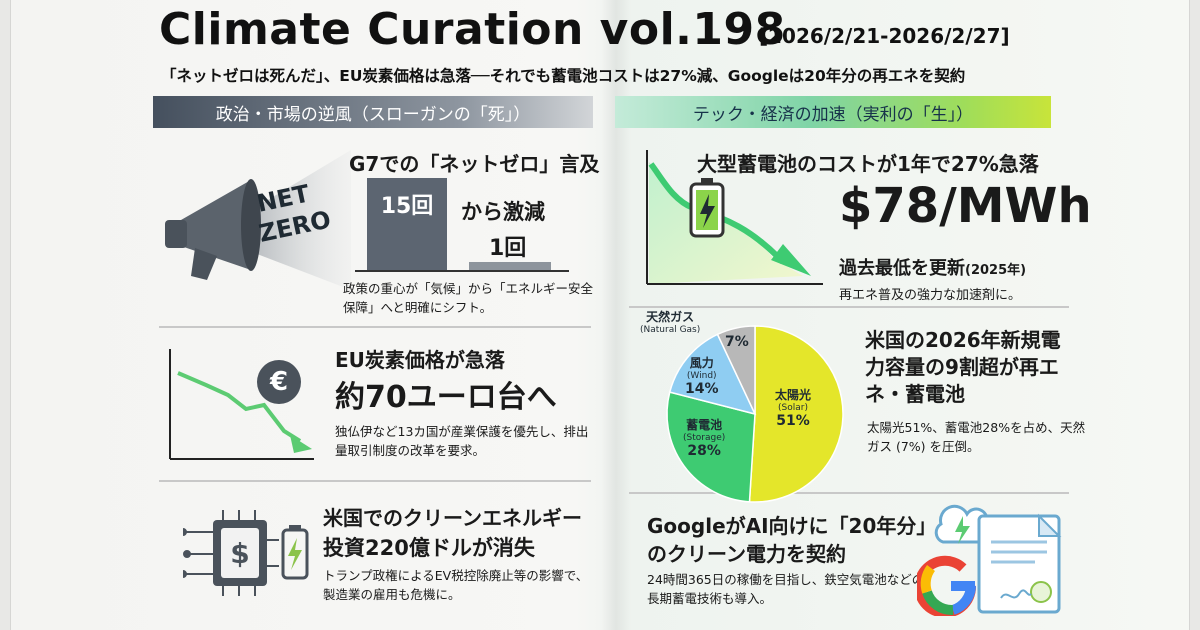 This screenshot has width=1200, height=630. What do you see at coordinates (462, 271) in the screenshot?
I see `bar-baseline` at bounding box center [462, 271].